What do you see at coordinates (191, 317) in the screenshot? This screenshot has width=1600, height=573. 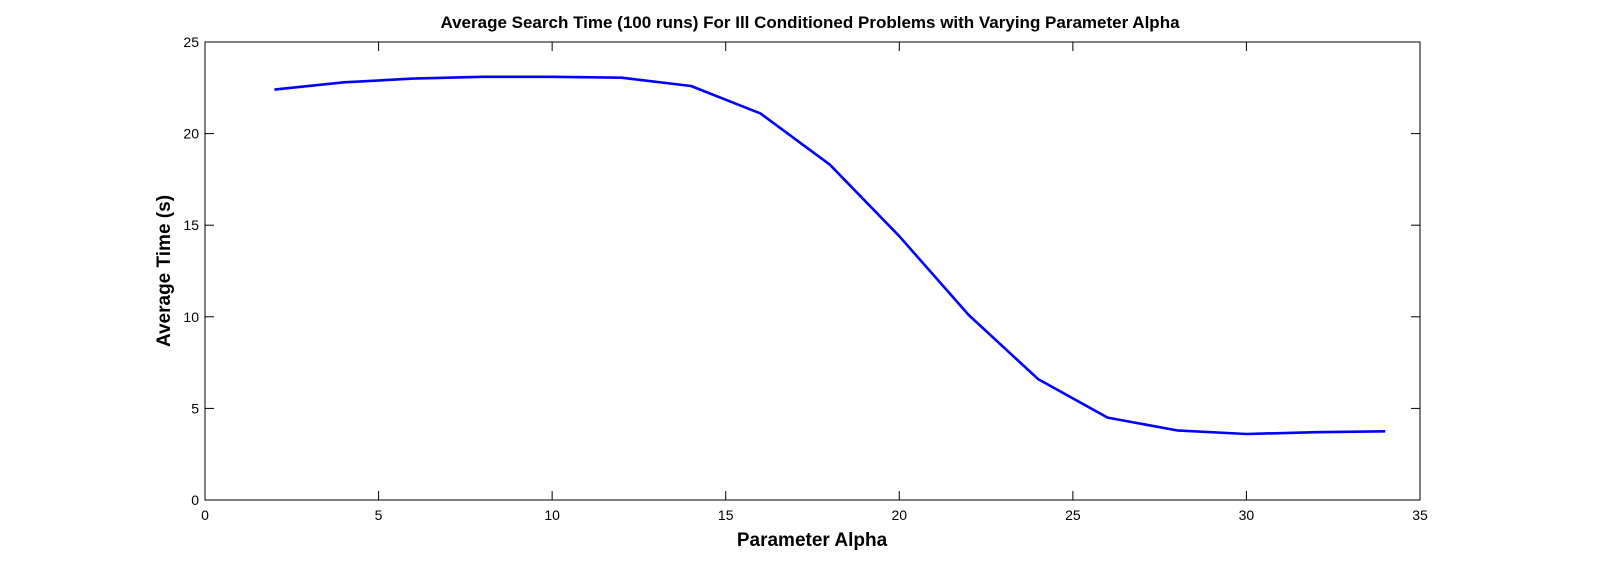 I see `y-tick-label: 10` at bounding box center [191, 317].